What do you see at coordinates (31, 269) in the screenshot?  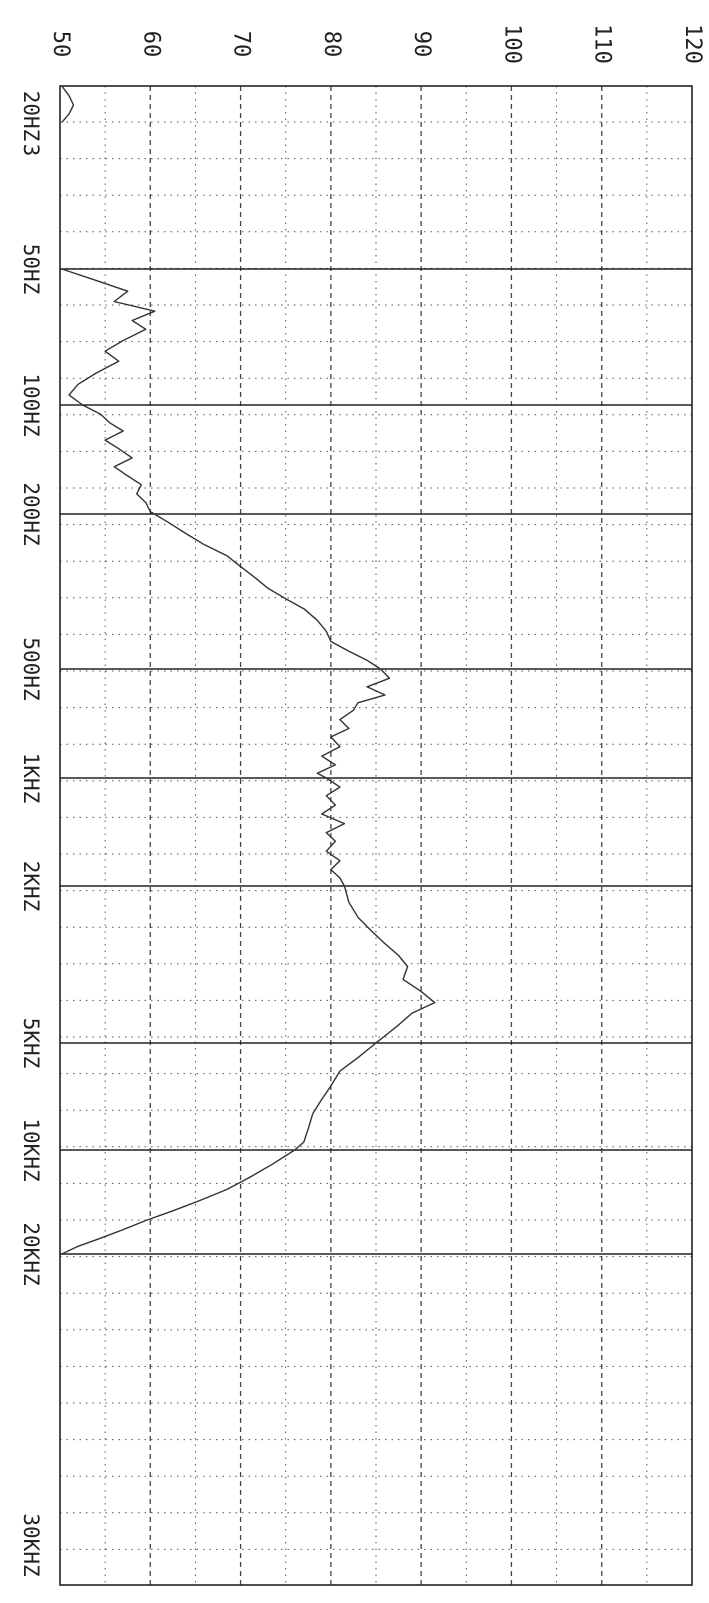 I see `frequency-tick-label: 50HZ` at bounding box center [31, 269].